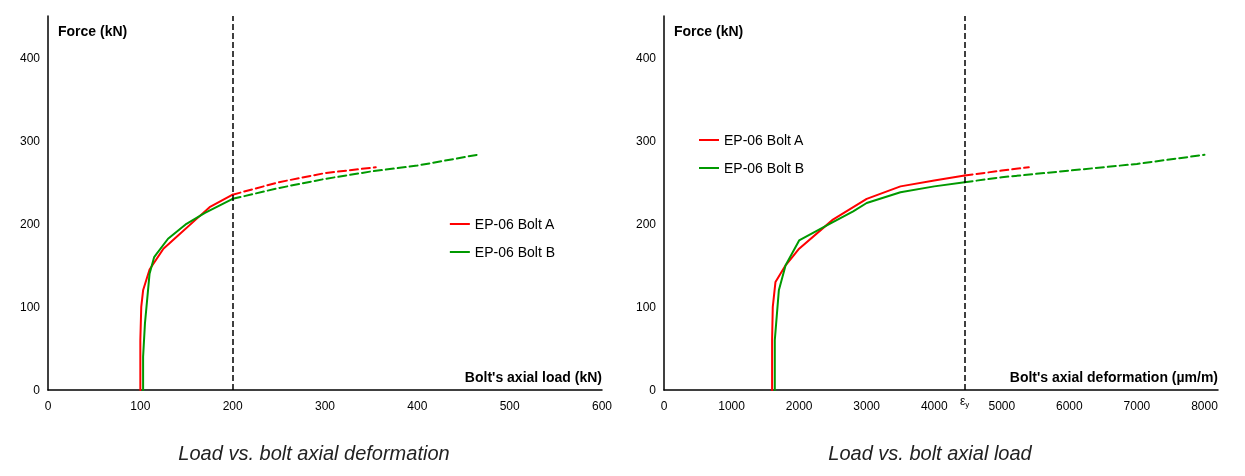 The image size is (1245, 476). I want to click on x-tick-label: 500, so click(509, 406).